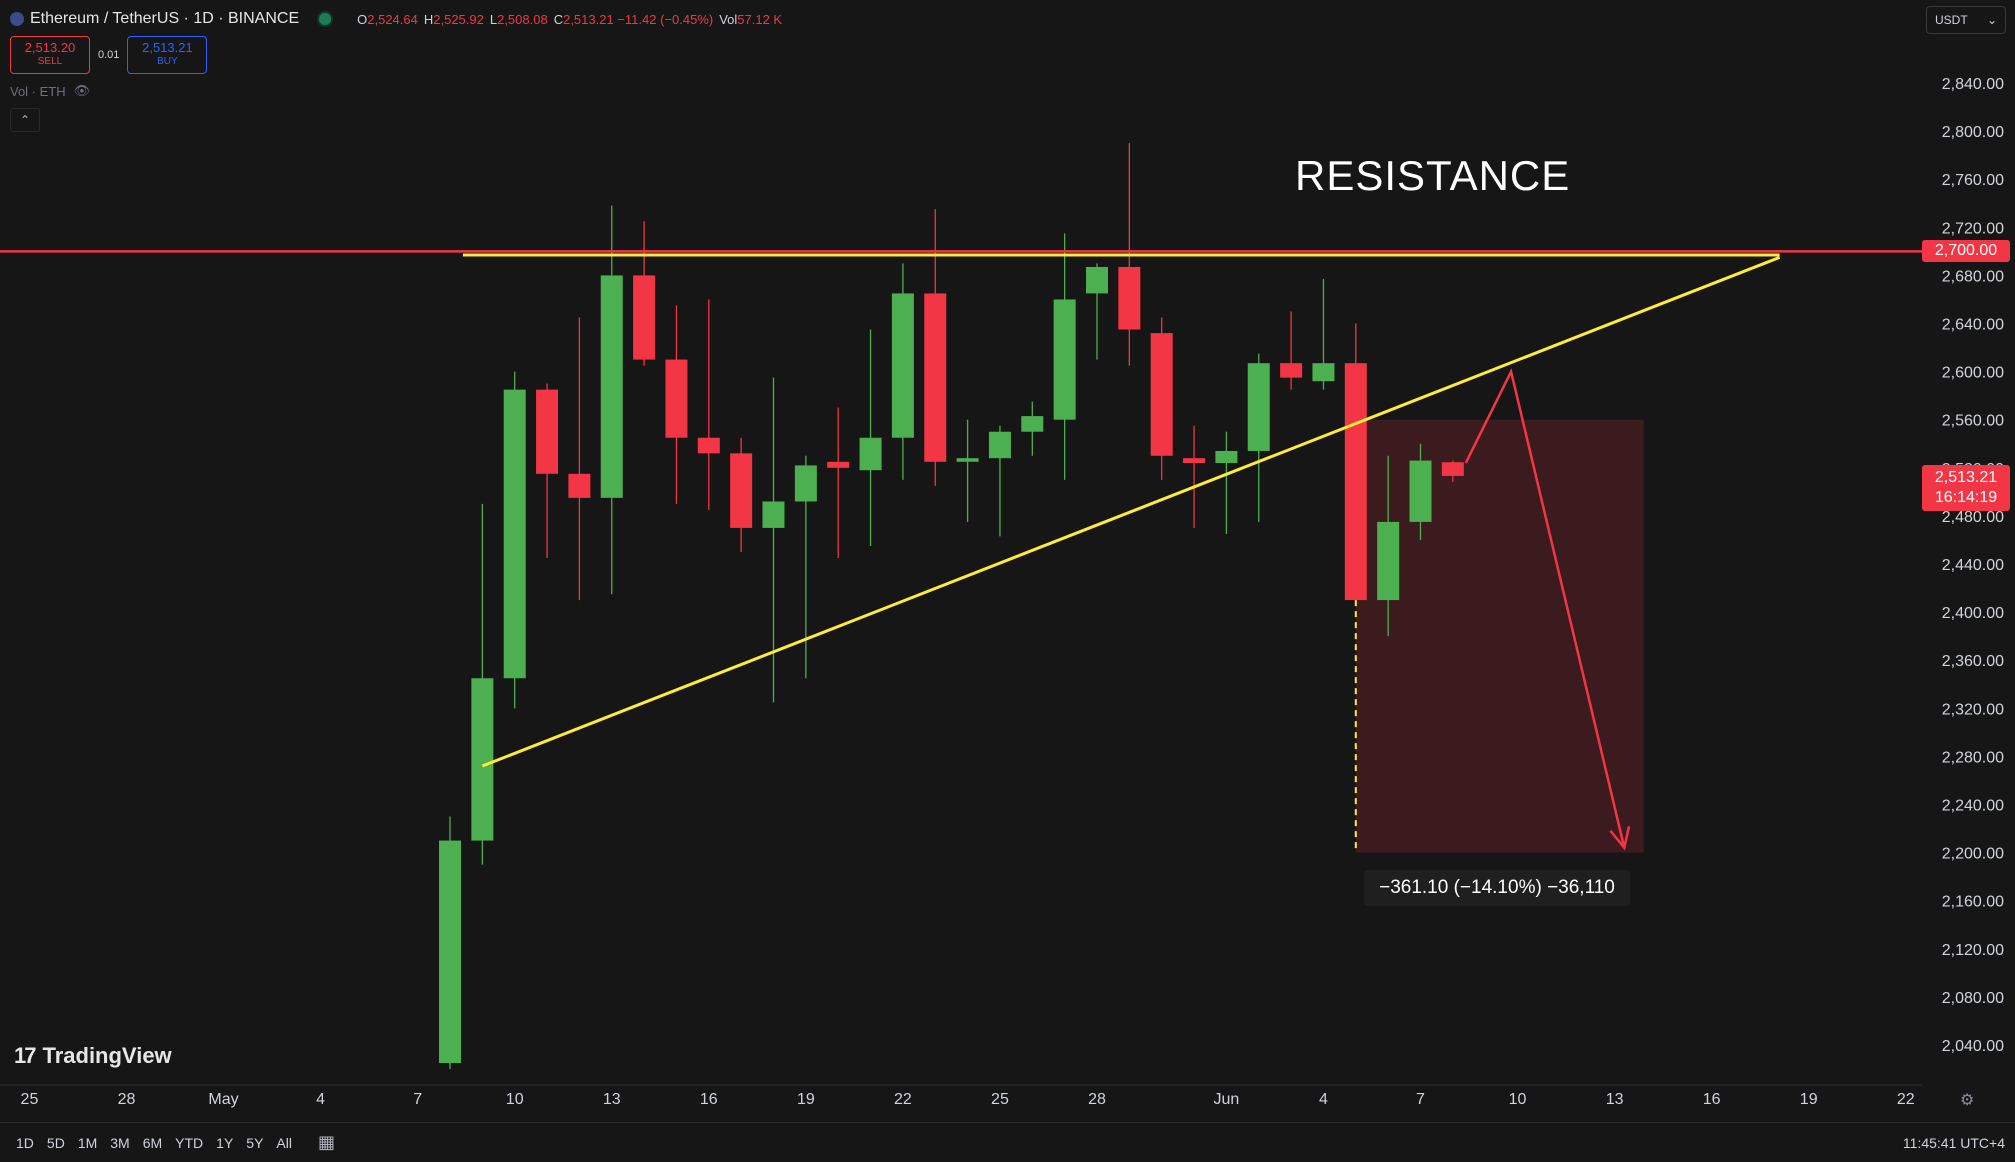 This screenshot has height=1162, width=2015. I want to click on range-5y: 5Y, so click(255, 1143).